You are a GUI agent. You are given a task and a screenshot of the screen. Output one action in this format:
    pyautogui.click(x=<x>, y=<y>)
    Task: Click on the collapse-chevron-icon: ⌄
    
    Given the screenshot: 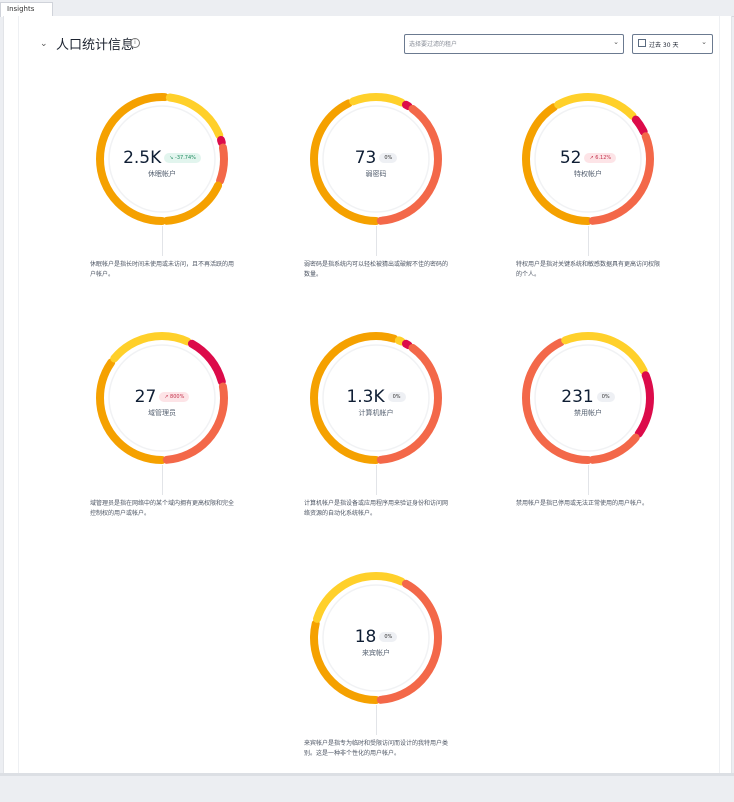 What is the action you would take?
    pyautogui.click(x=44, y=44)
    